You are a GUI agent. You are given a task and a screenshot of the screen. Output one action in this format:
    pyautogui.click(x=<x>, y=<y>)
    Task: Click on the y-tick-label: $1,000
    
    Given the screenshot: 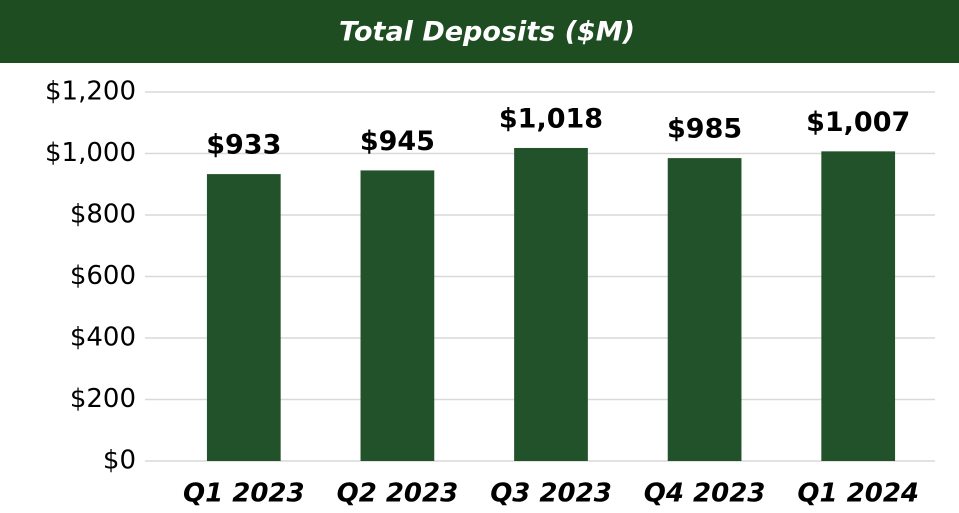 What is the action you would take?
    pyautogui.click(x=90, y=153)
    